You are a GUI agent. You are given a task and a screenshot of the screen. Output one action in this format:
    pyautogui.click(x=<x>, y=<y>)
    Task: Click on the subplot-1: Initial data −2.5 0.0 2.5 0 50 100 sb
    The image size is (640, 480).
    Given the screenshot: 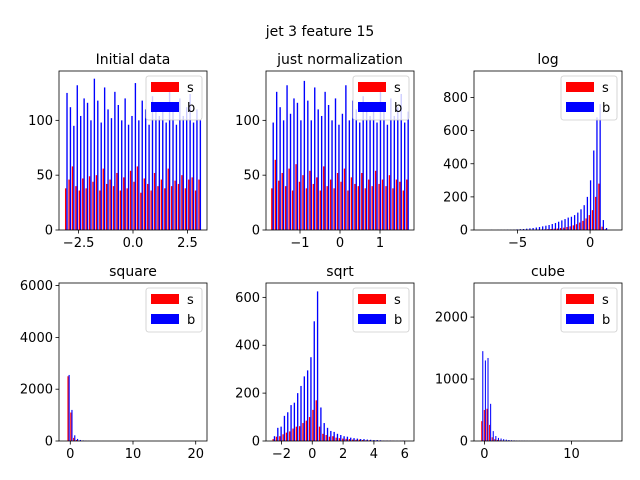 What is the action you would take?
    pyautogui.click(x=118, y=151)
    